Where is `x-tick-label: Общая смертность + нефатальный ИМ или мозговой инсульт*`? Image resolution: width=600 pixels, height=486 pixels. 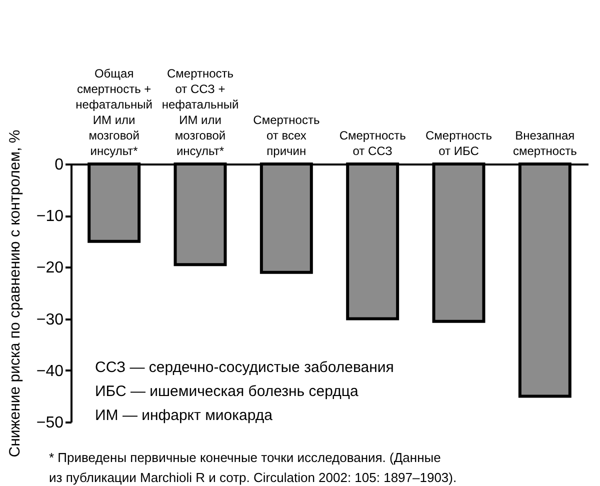
x-tick-label: Общая смертность + нефатальный ИМ или мозговой инсульт* is located at coordinates (114, 112).